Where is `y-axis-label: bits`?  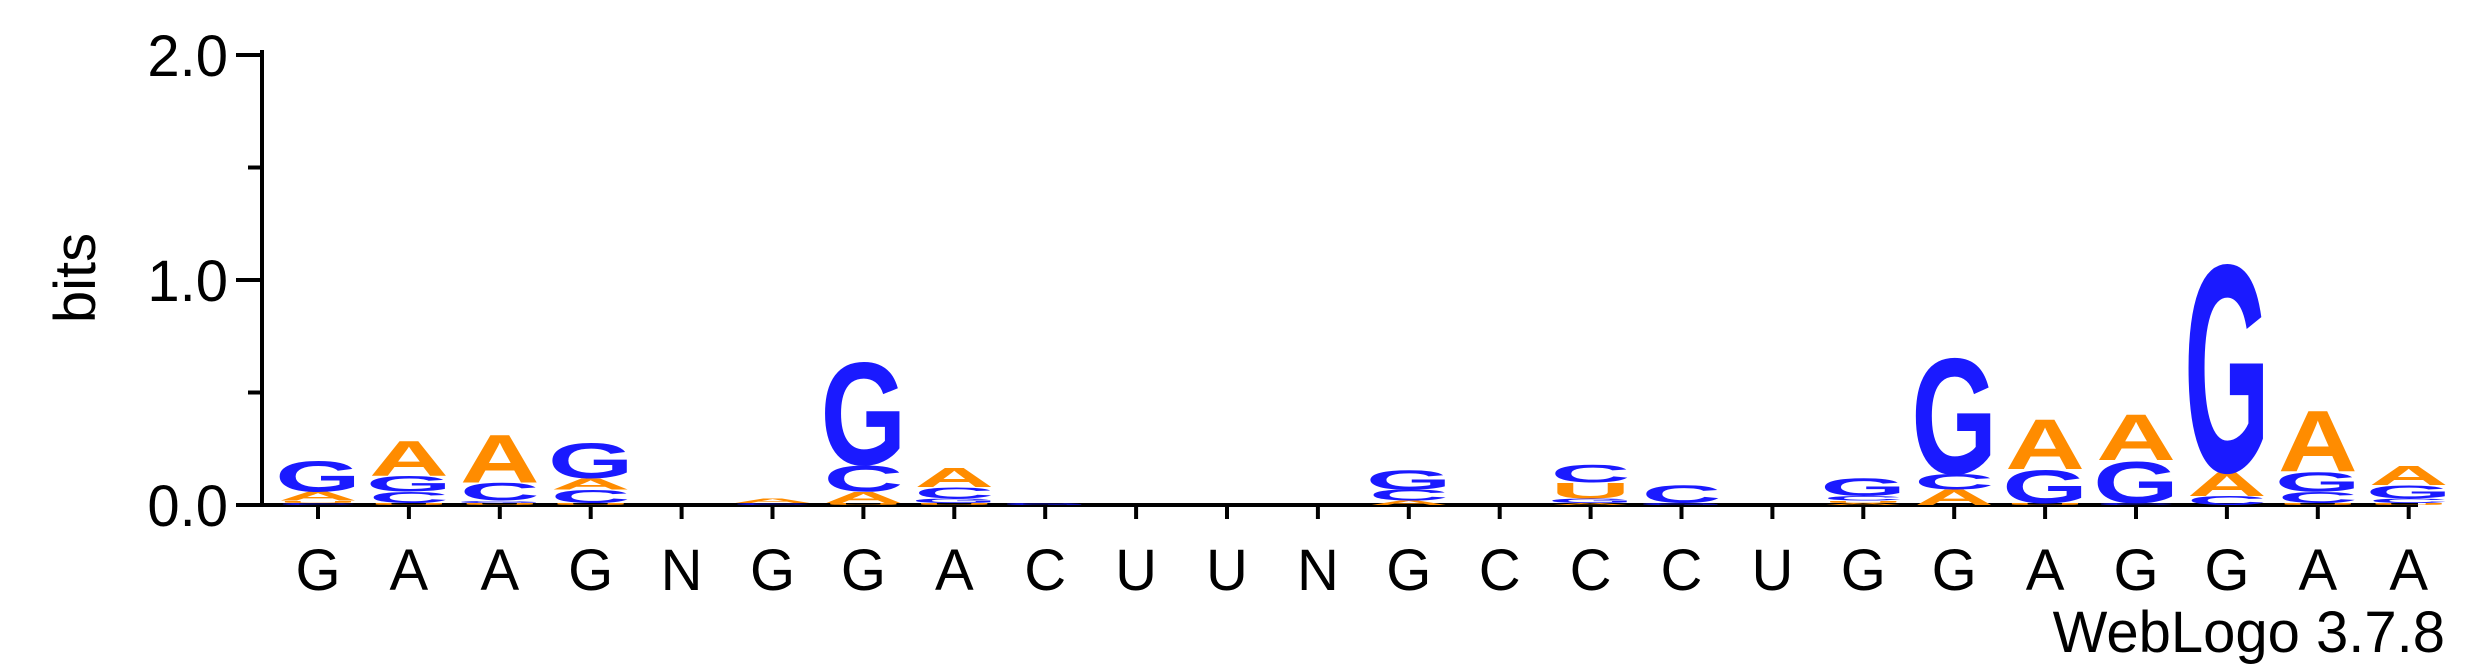
y-axis-label: bits is located at coordinates (75, 278).